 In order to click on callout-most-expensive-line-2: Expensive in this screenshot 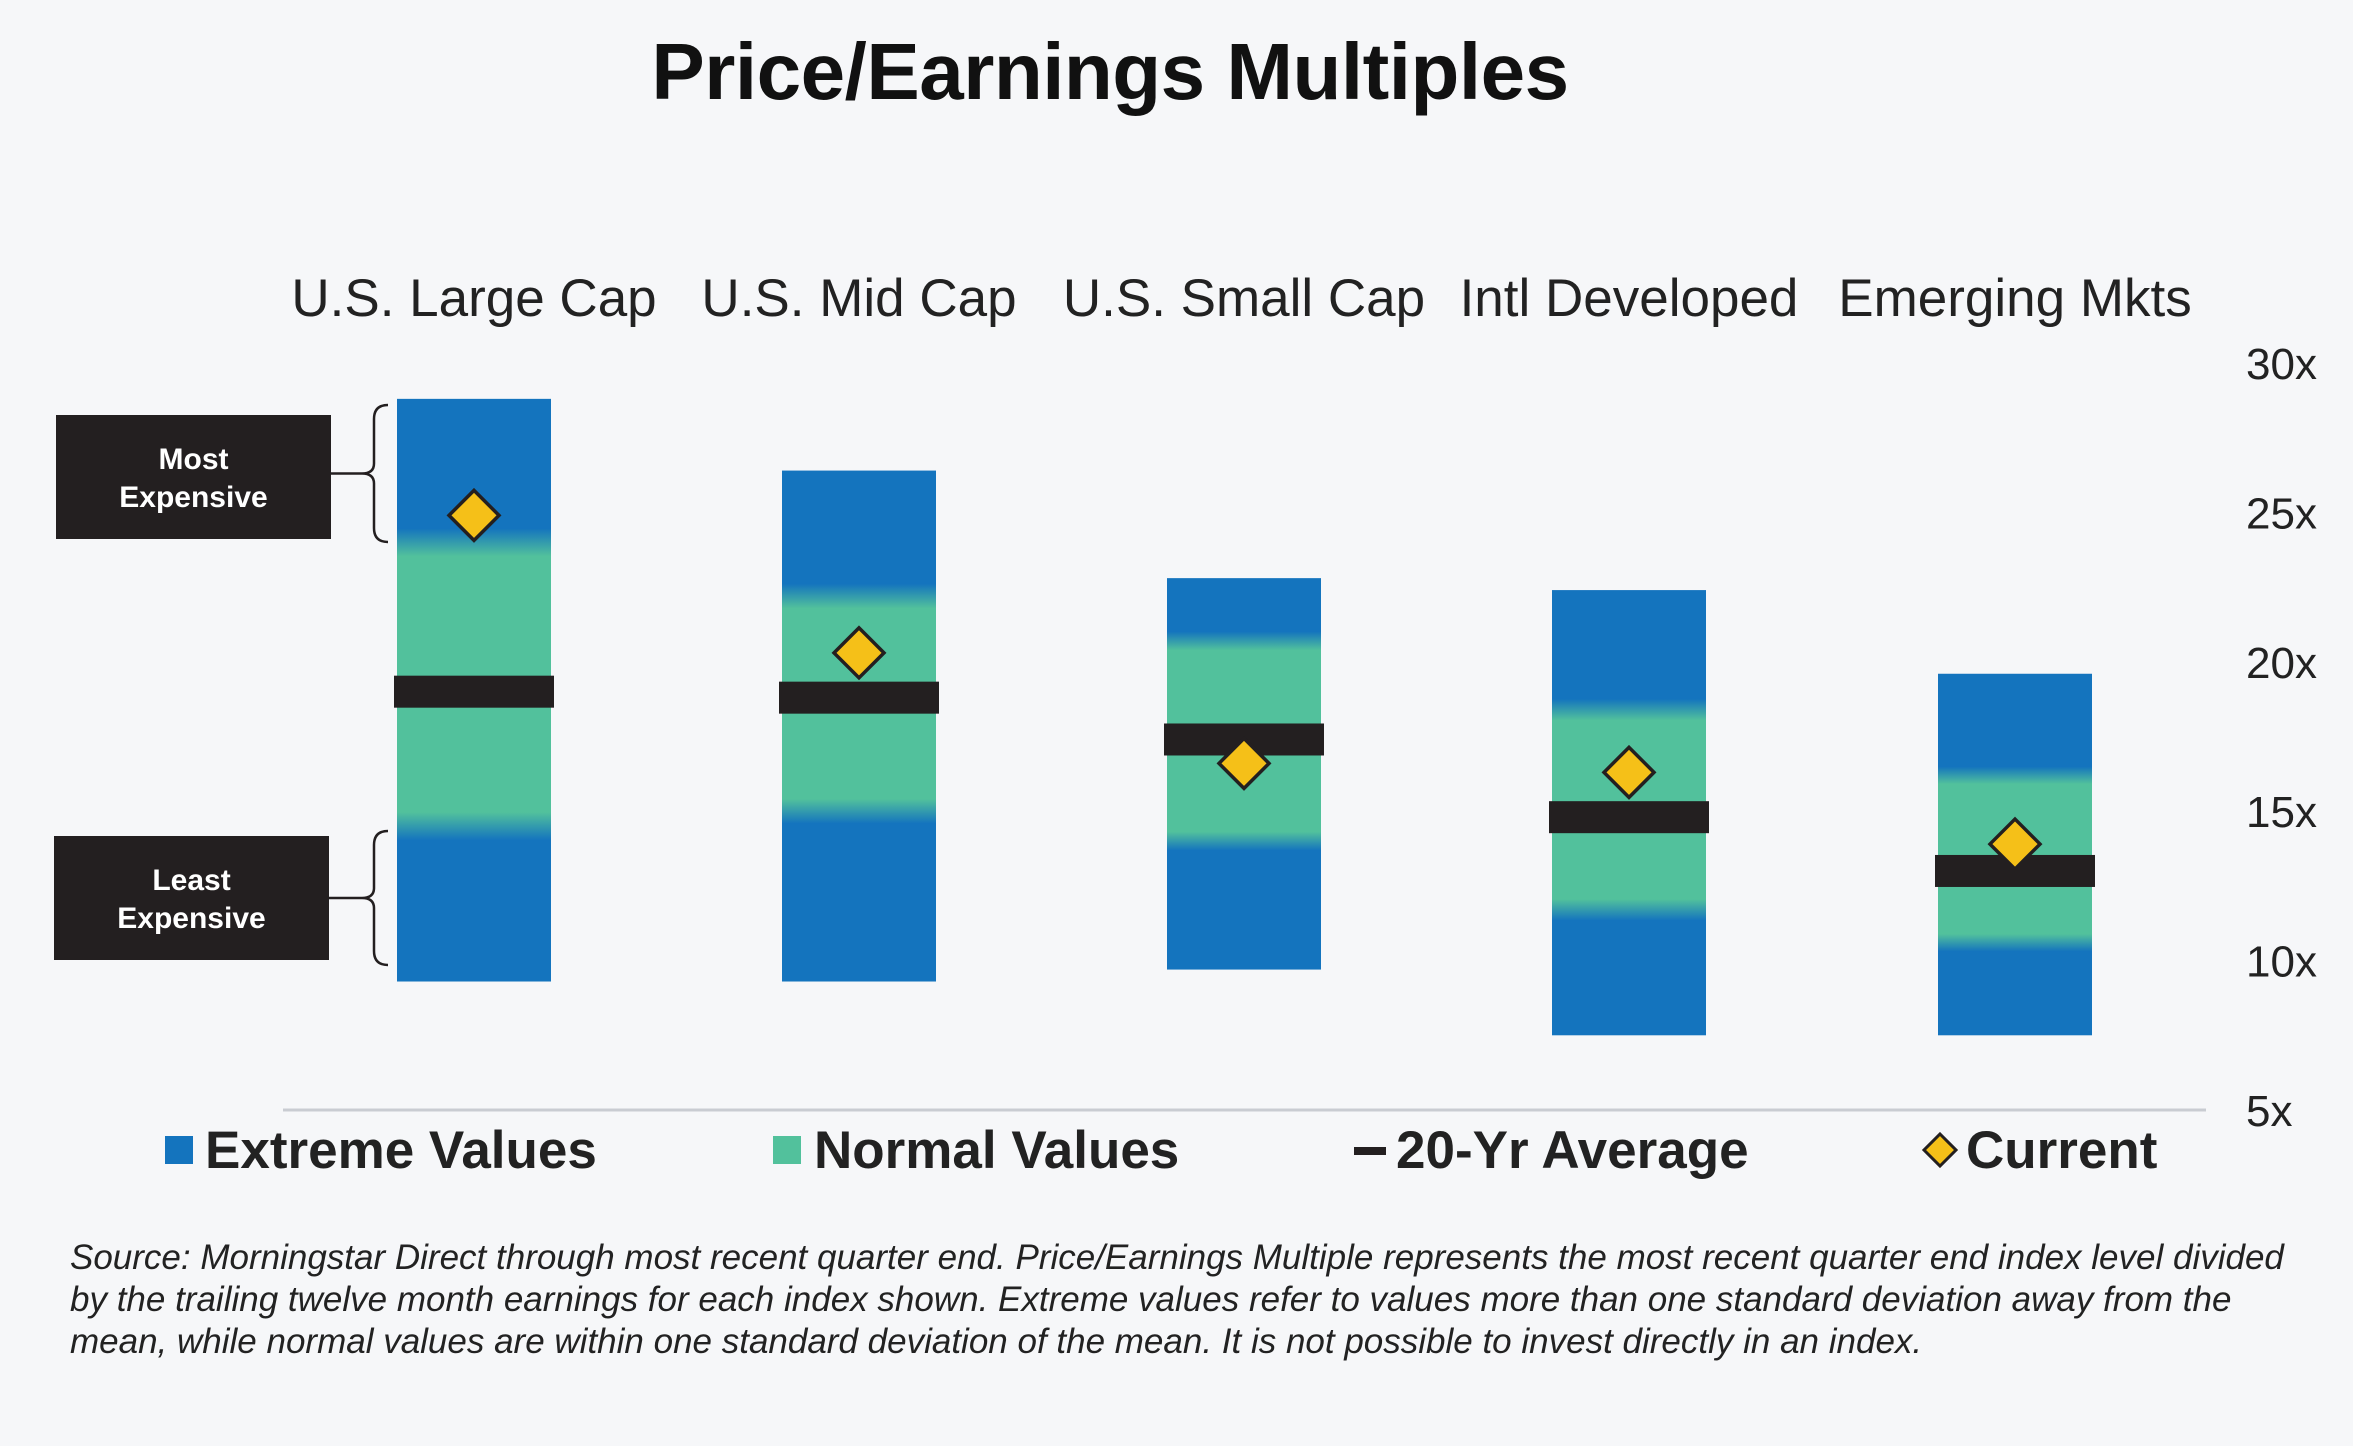, I will do `click(193, 497)`.